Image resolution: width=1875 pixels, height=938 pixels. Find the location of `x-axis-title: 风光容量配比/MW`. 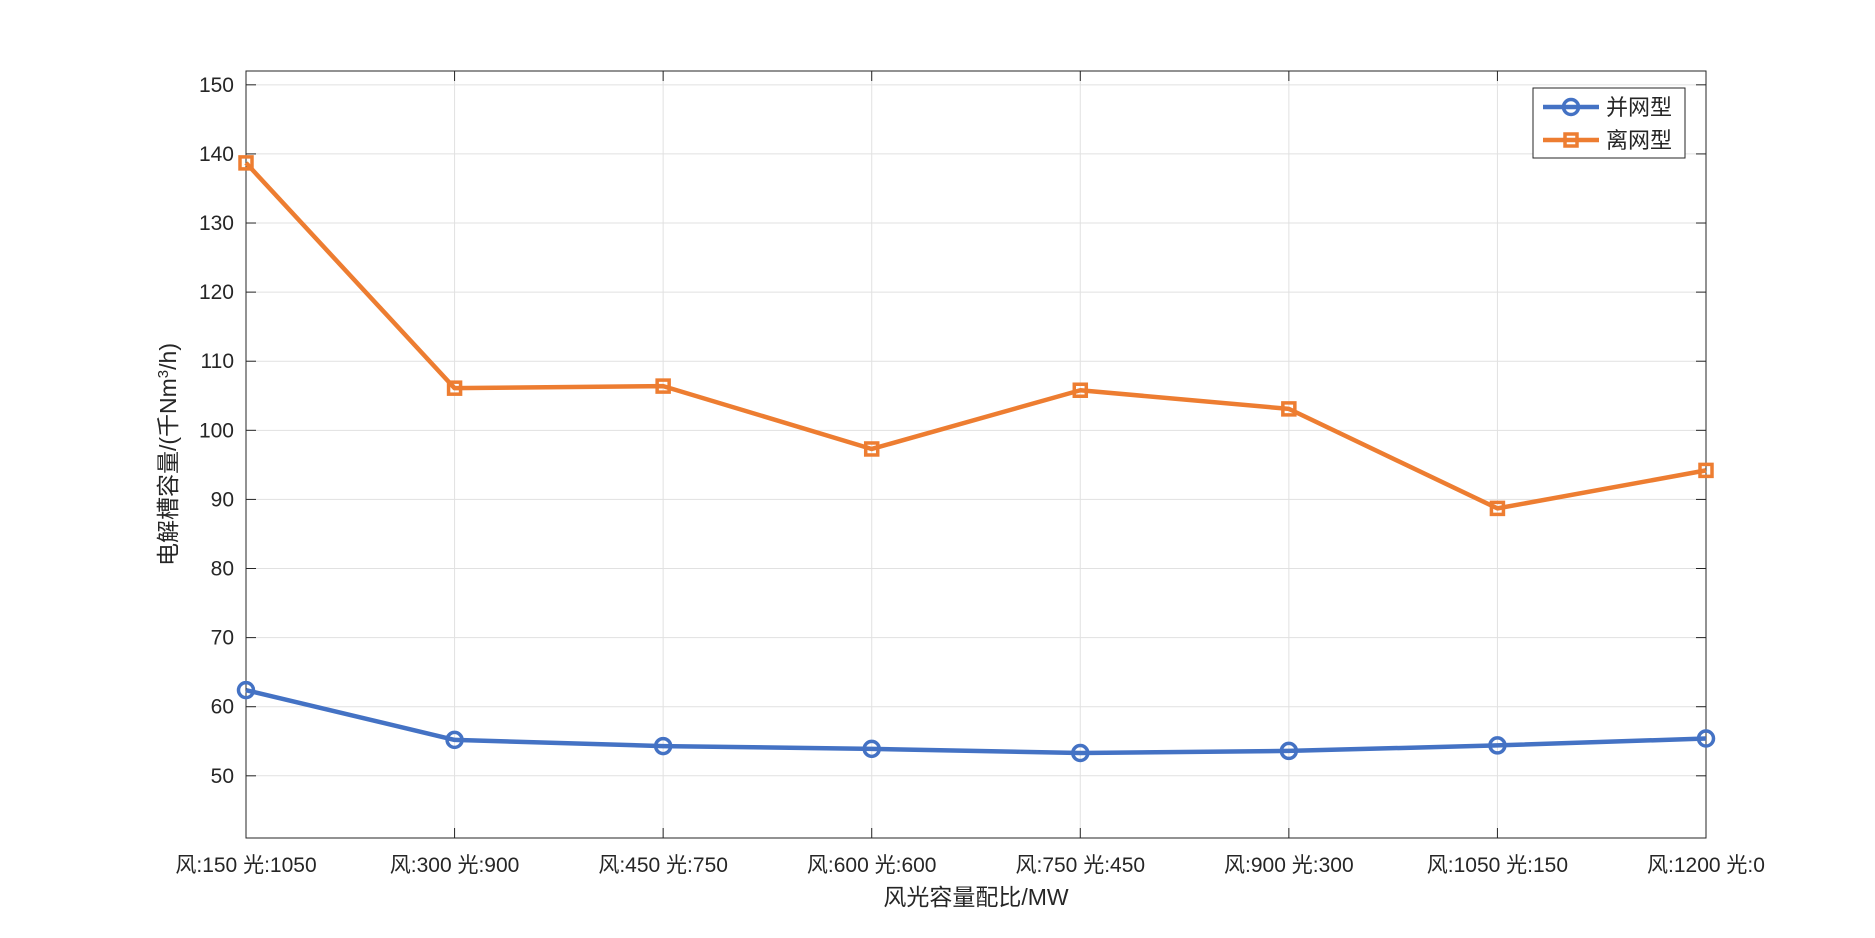

x-axis-title: 风光容量配比/MW is located at coordinates (976, 897).